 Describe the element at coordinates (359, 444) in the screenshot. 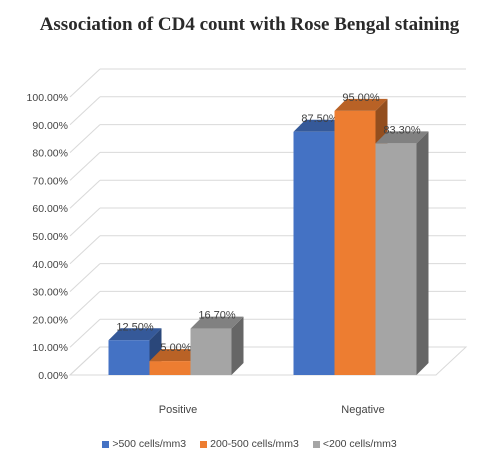

I see `legend-label: <200 cells/mm3` at that location.